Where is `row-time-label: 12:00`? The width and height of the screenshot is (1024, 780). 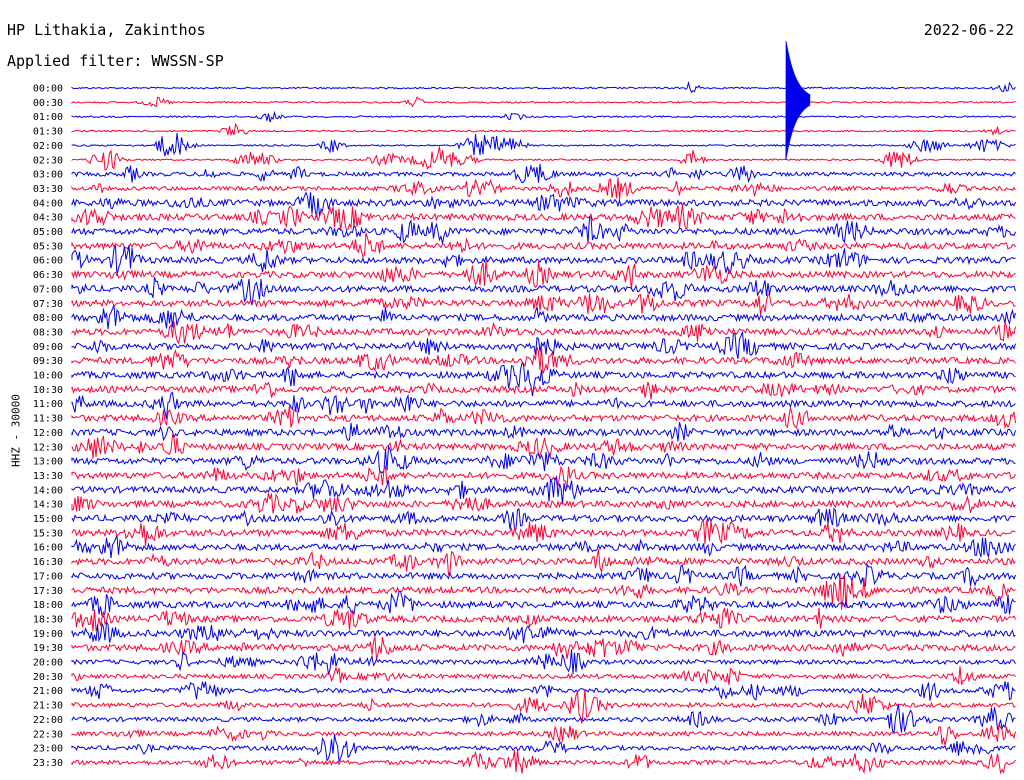 row-time-label: 12:00 is located at coordinates (48, 433).